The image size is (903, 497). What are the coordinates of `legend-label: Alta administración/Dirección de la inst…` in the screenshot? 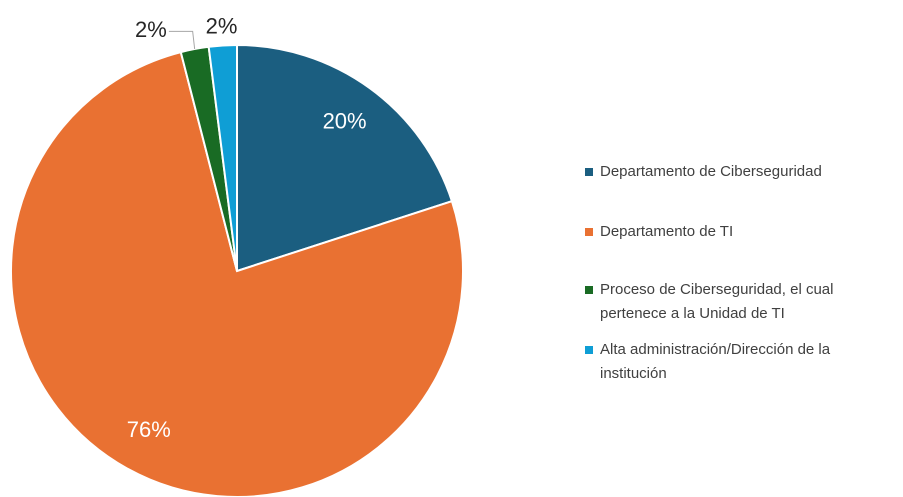 It's located at (715, 361).